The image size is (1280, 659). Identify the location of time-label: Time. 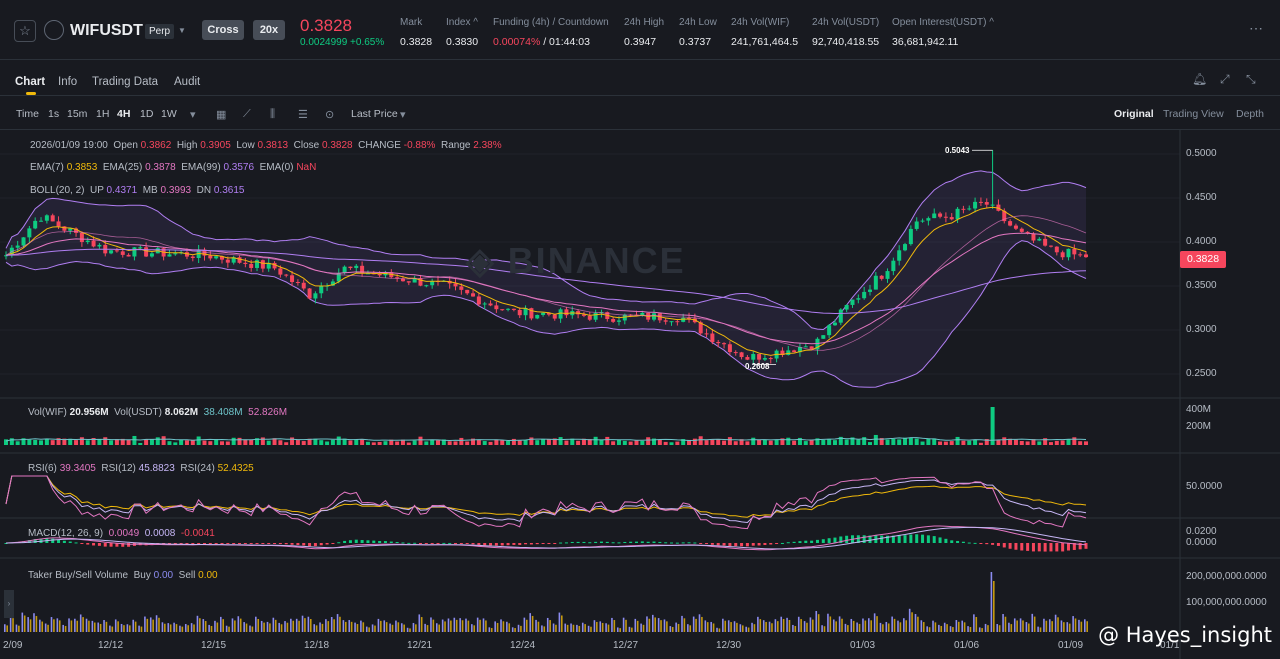
(27, 114).